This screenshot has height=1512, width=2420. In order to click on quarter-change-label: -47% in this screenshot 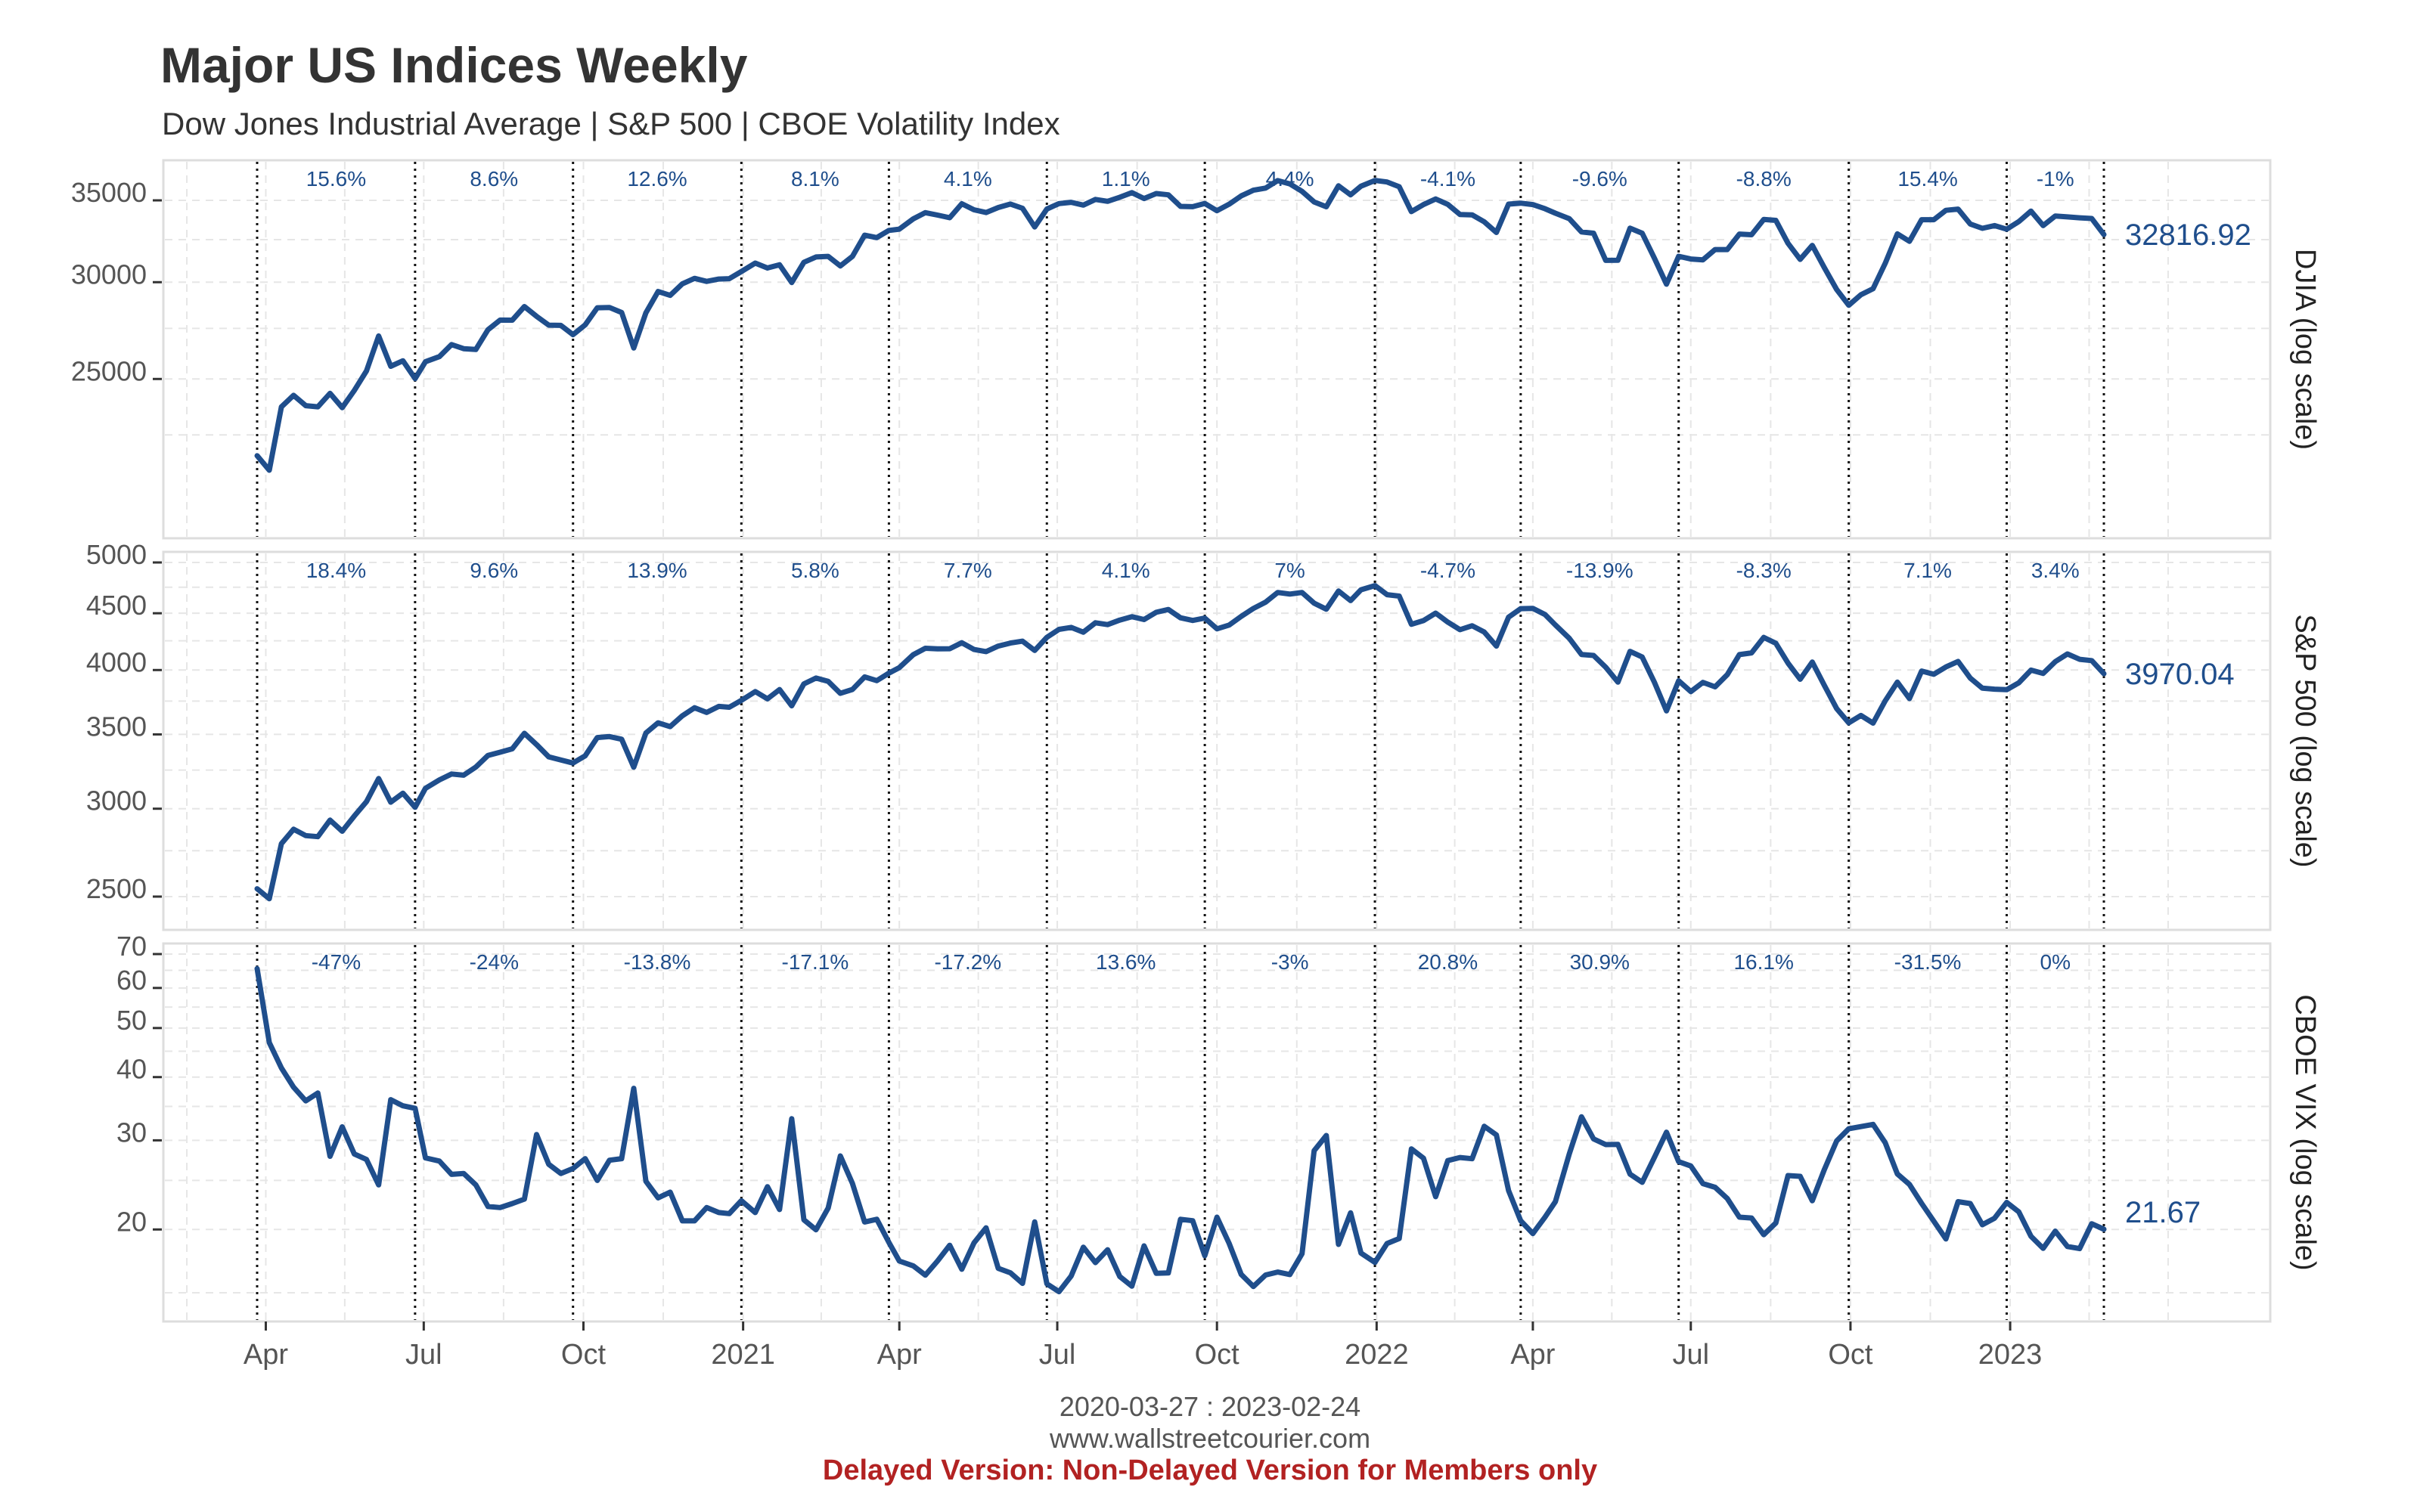, I will do `click(336, 962)`.